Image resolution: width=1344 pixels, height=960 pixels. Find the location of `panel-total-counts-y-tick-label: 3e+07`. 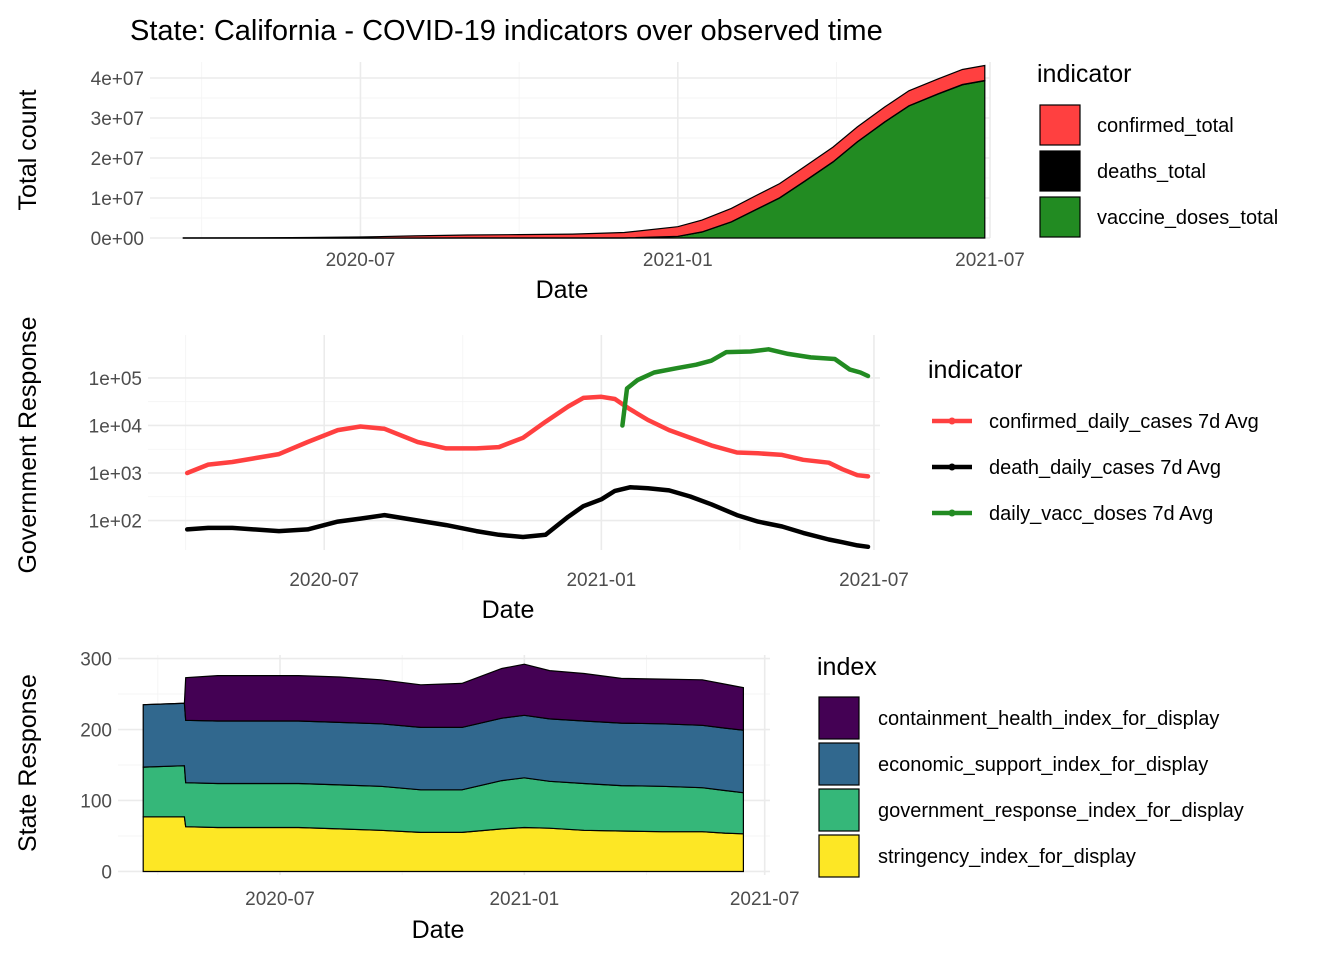

panel-total-counts-y-tick-label: 3e+07 is located at coordinates (117, 119).